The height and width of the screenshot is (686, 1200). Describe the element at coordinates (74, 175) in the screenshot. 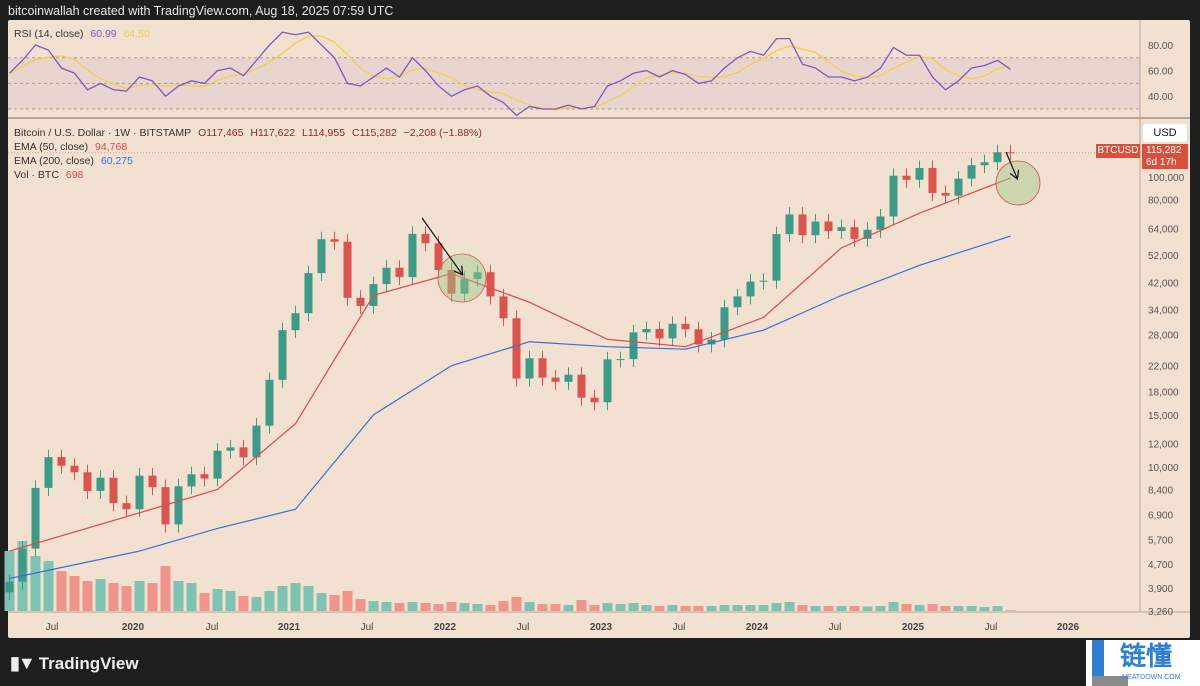

I see `volume-value: 698` at that location.